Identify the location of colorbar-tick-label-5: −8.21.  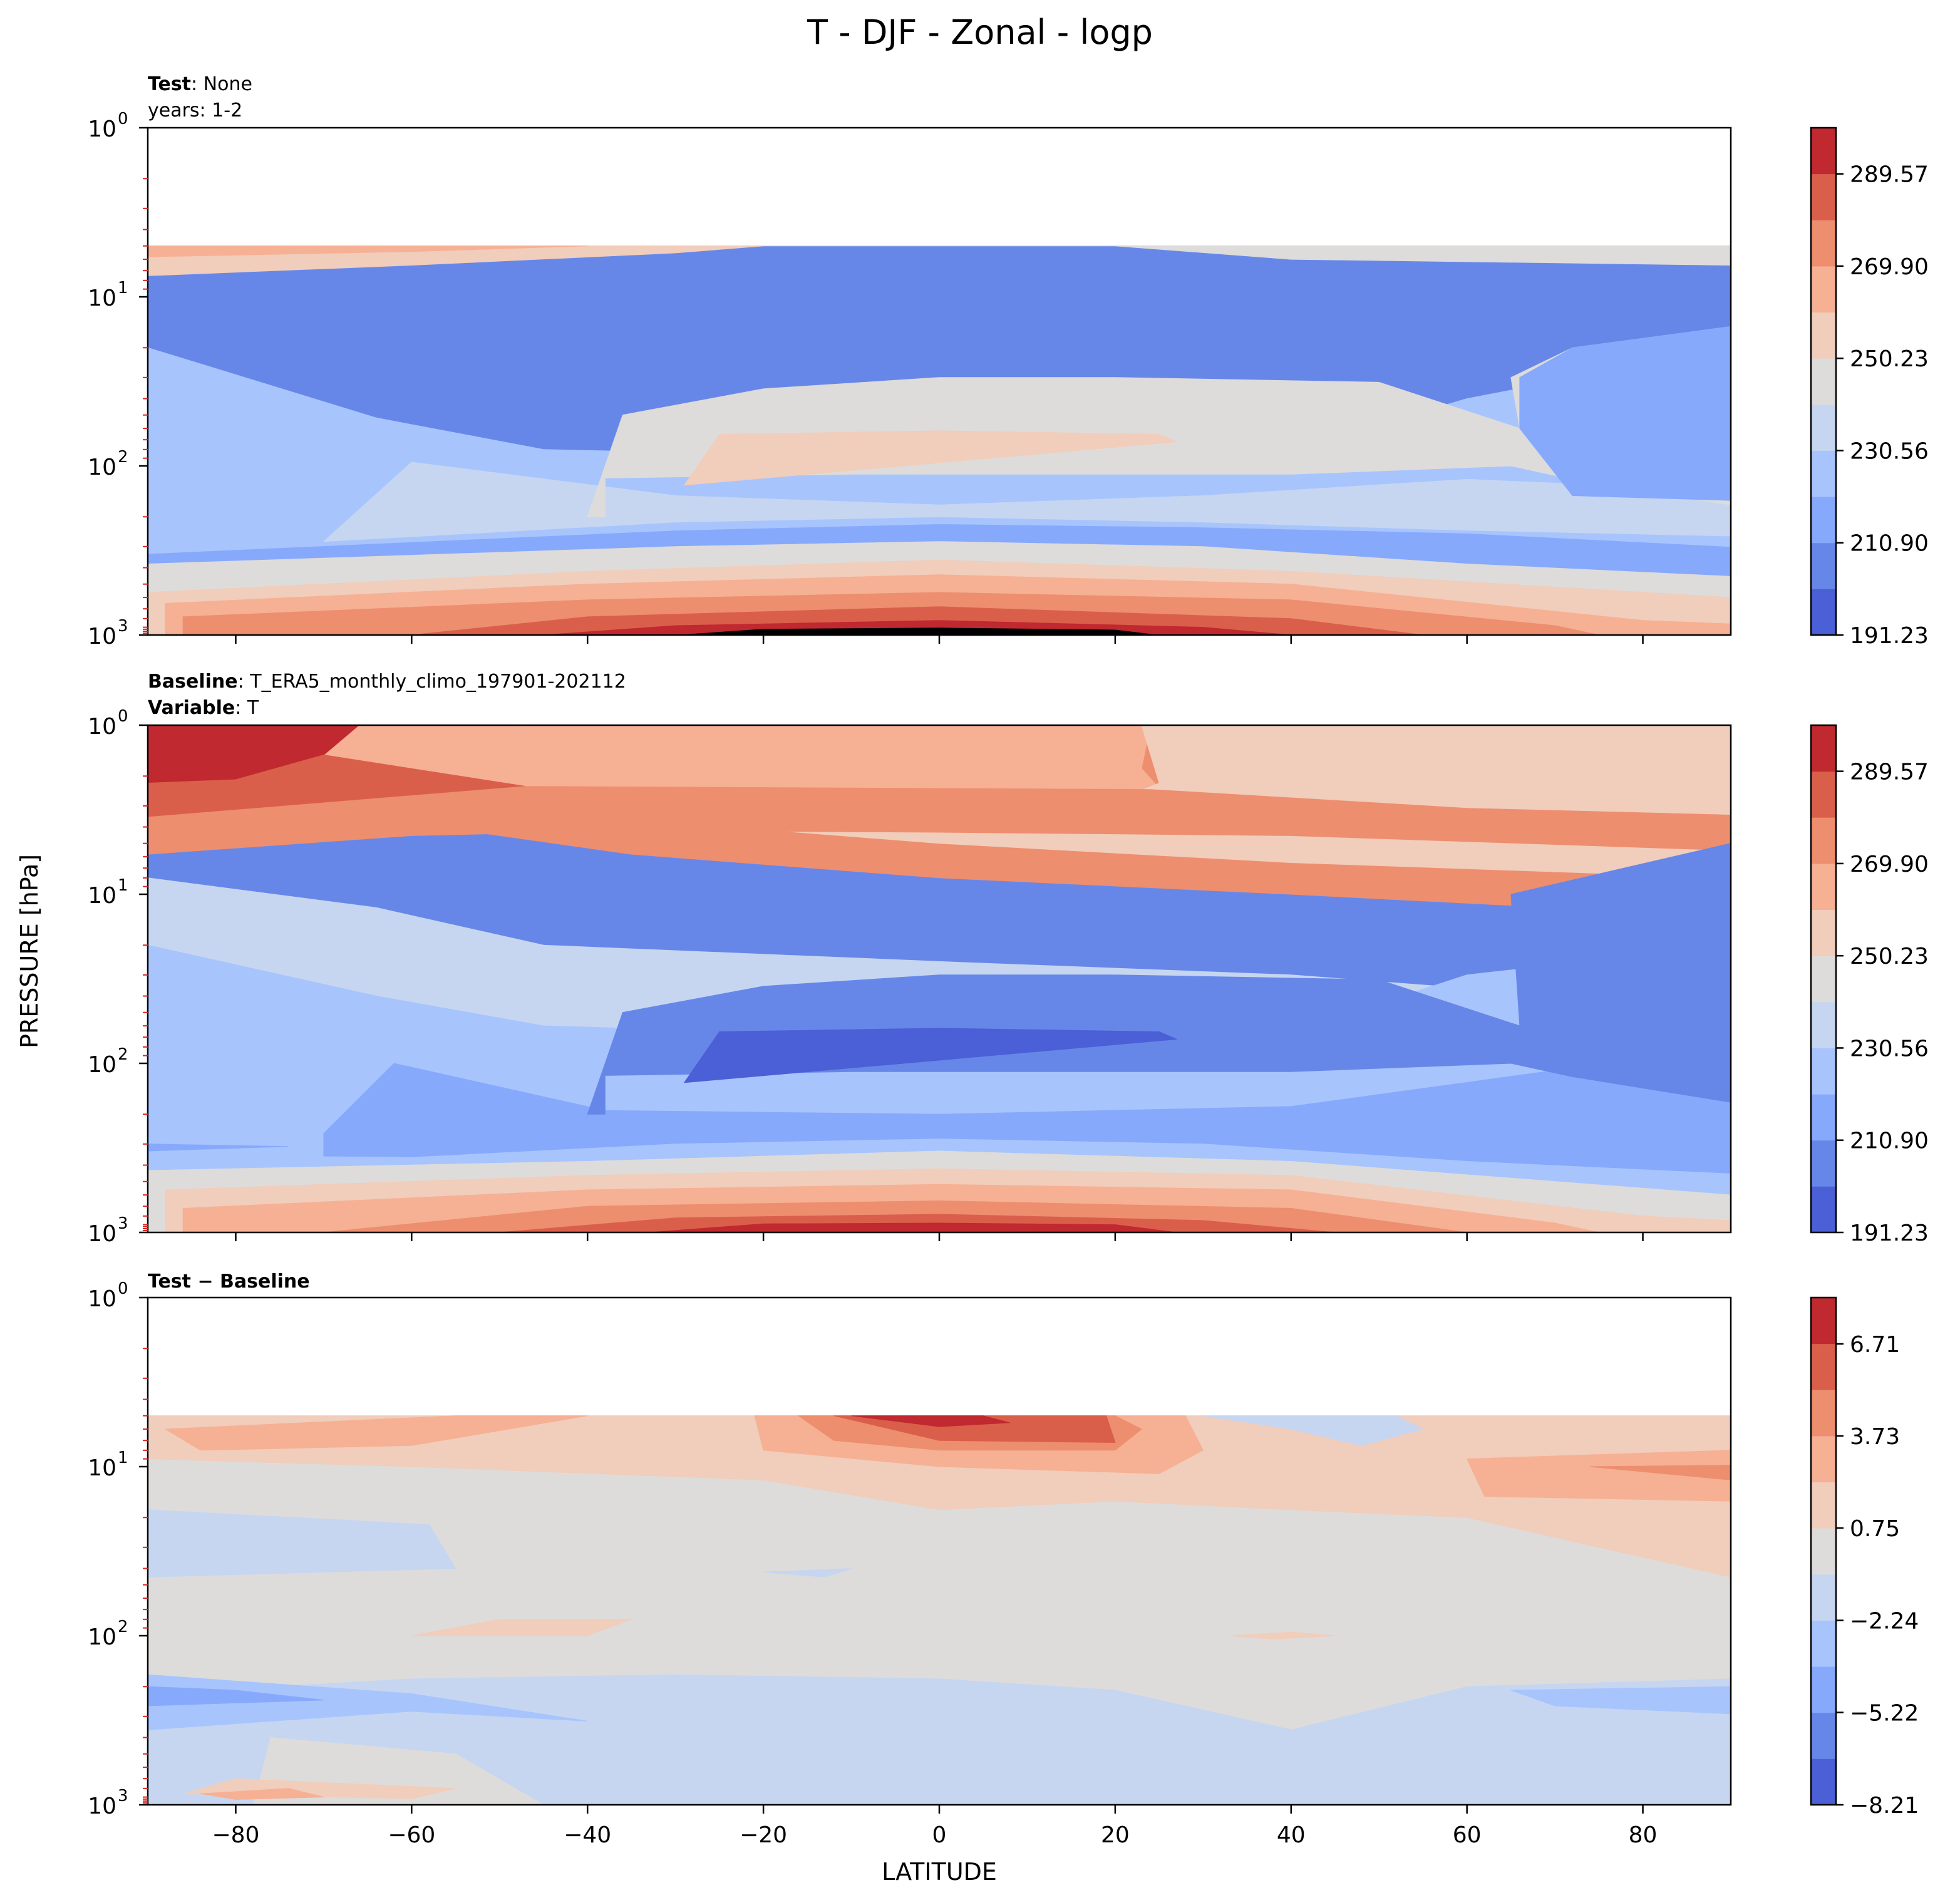
(1884, 1806).